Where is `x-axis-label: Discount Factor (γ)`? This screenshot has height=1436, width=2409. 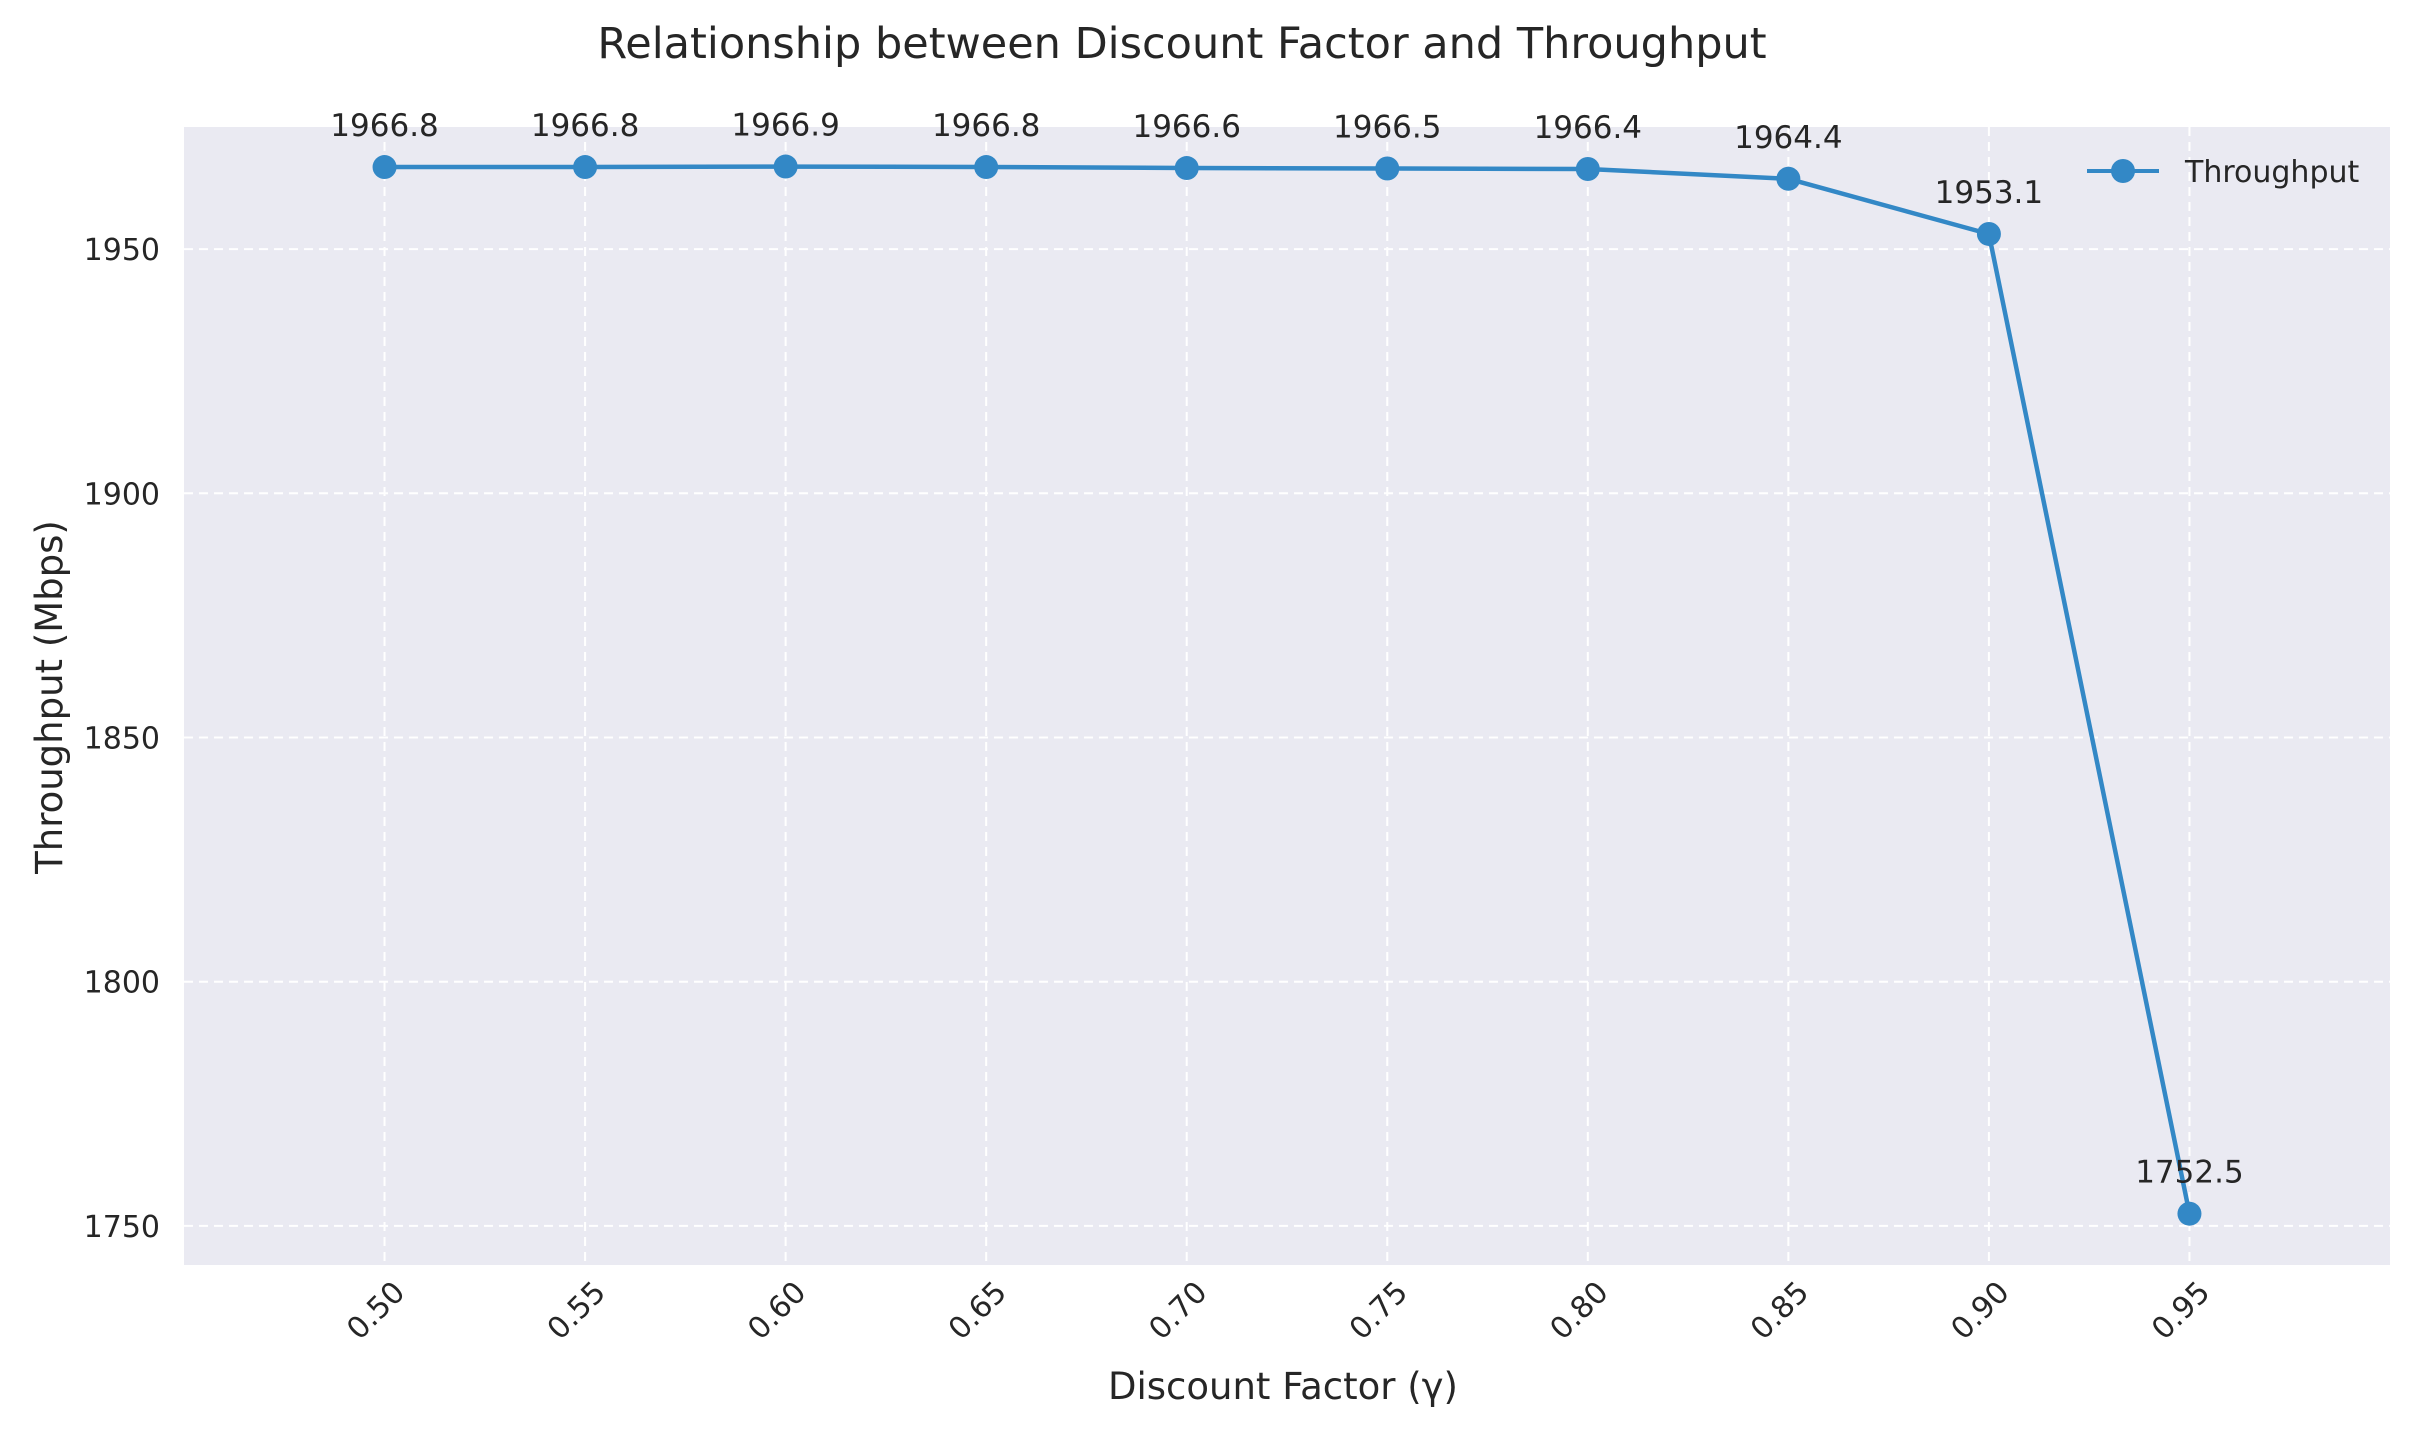 x-axis-label: Discount Factor (γ) is located at coordinates (1283, 1386).